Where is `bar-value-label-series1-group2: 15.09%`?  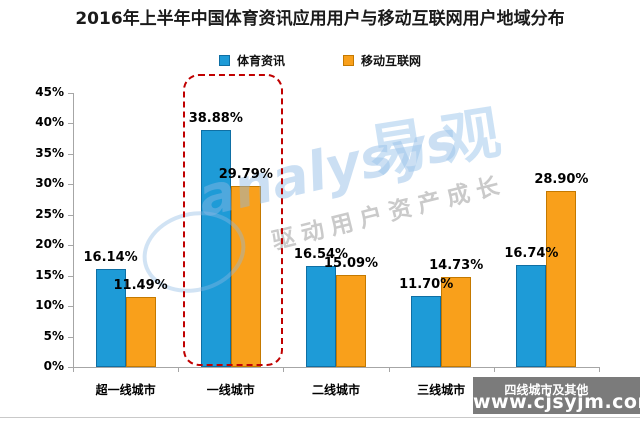 bar-value-label-series1-group2: 15.09% is located at coordinates (351, 264).